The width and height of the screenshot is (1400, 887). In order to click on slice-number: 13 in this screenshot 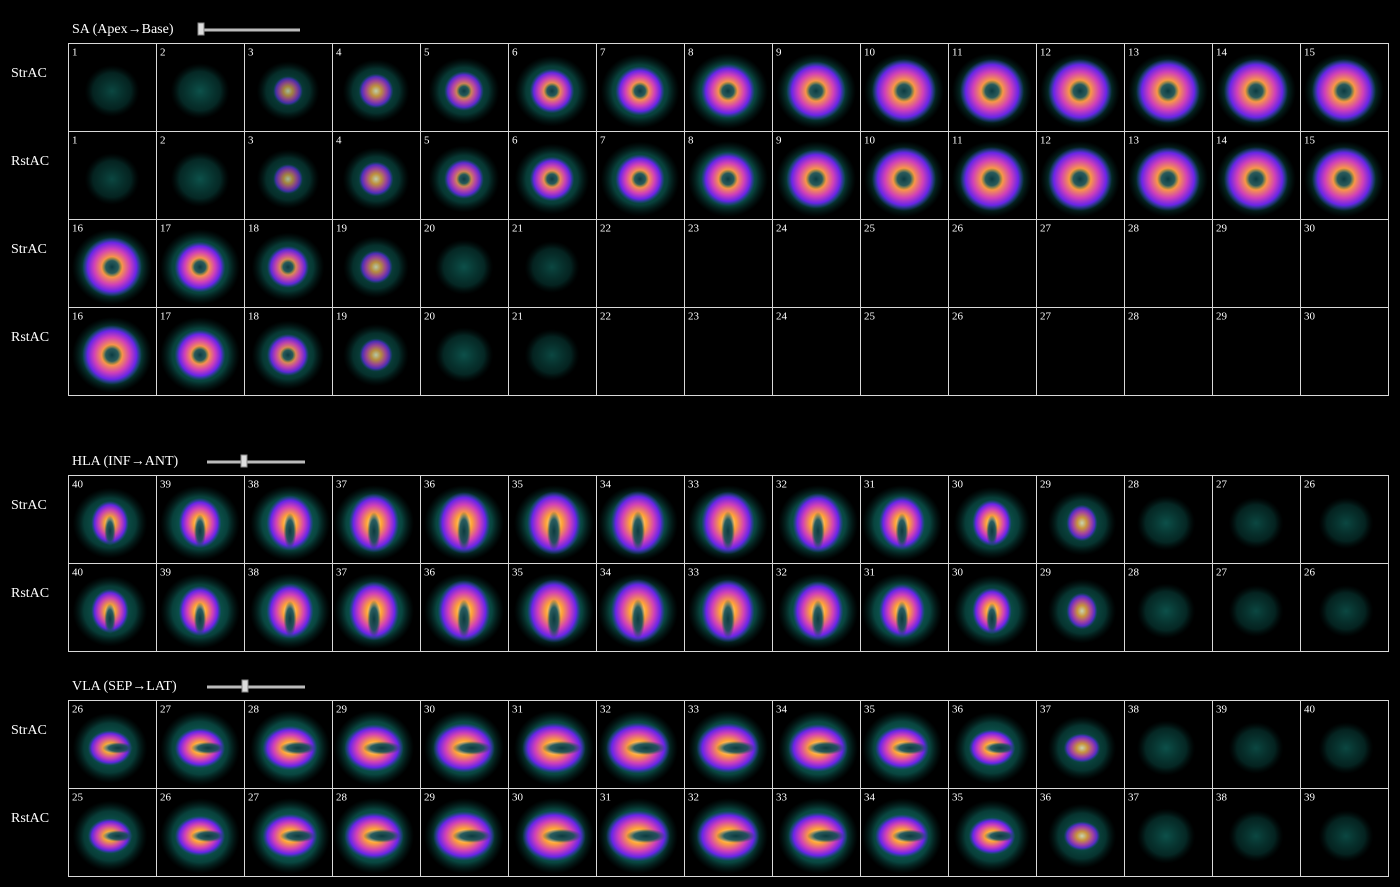, I will do `click(1134, 53)`.